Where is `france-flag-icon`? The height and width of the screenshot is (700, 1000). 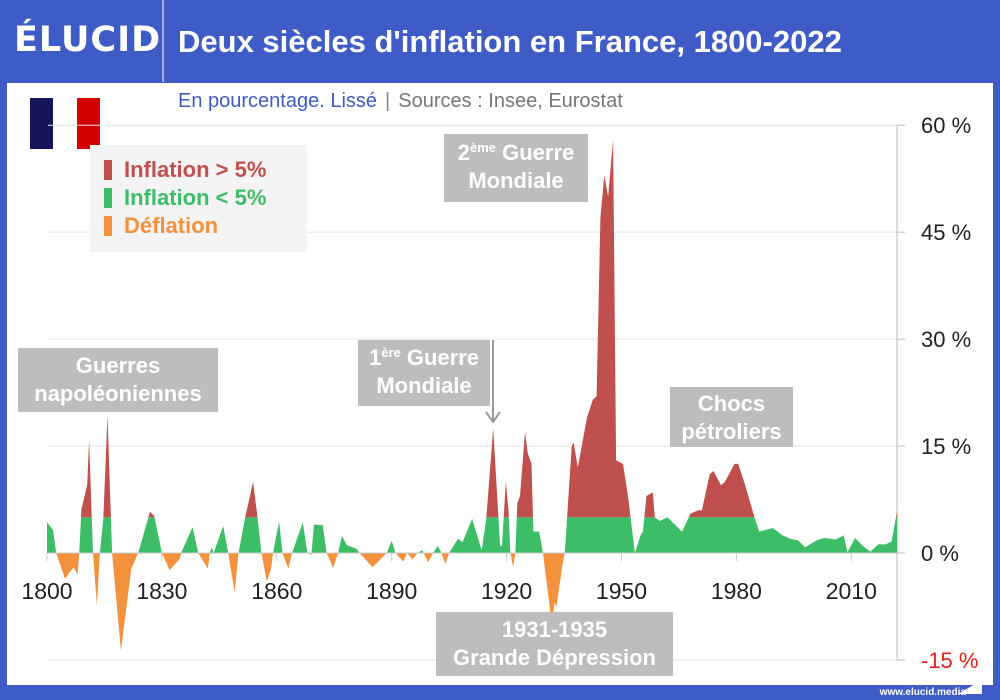
france-flag-icon is located at coordinates (65, 123).